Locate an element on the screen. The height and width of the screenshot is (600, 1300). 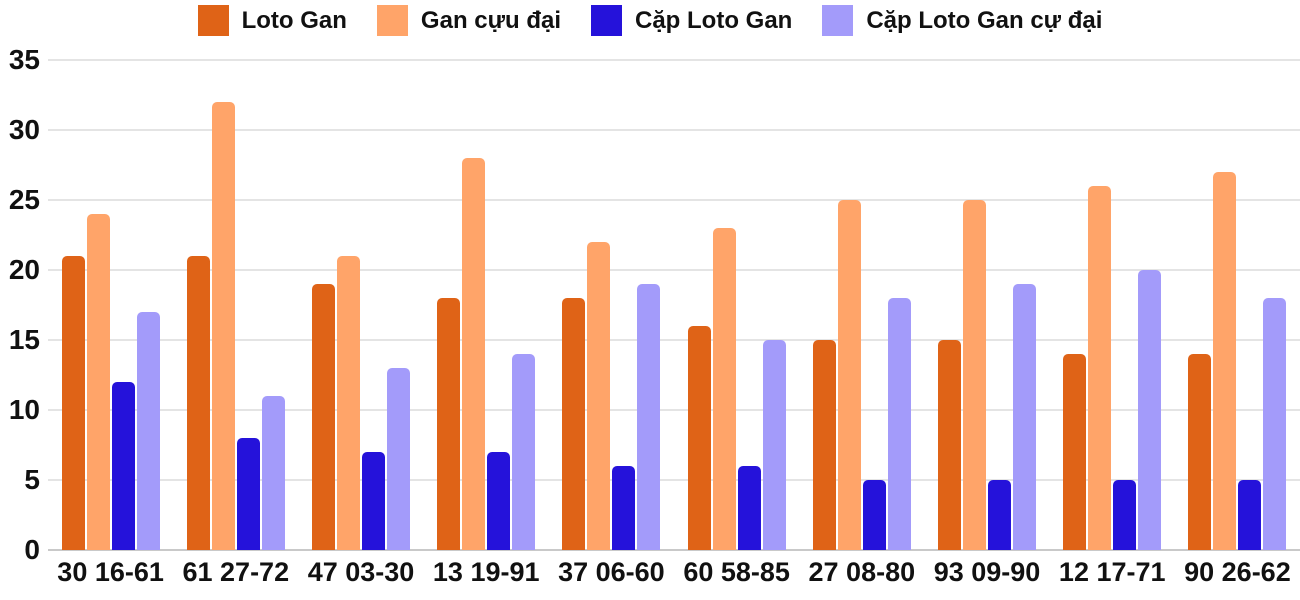
x-tick-label: 61 27-72 is located at coordinates (236, 572).